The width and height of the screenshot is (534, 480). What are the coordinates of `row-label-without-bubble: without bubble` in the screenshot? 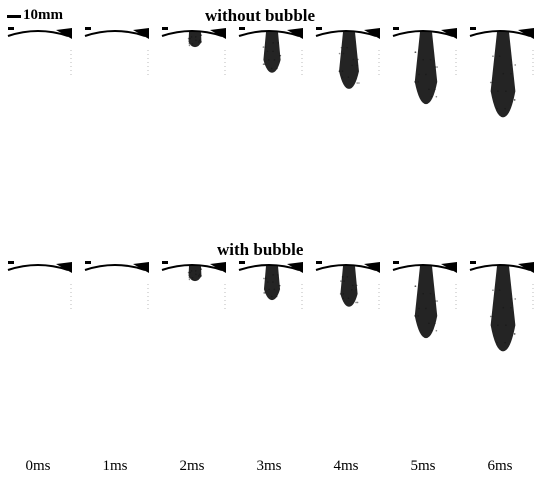 It's located at (260, 15).